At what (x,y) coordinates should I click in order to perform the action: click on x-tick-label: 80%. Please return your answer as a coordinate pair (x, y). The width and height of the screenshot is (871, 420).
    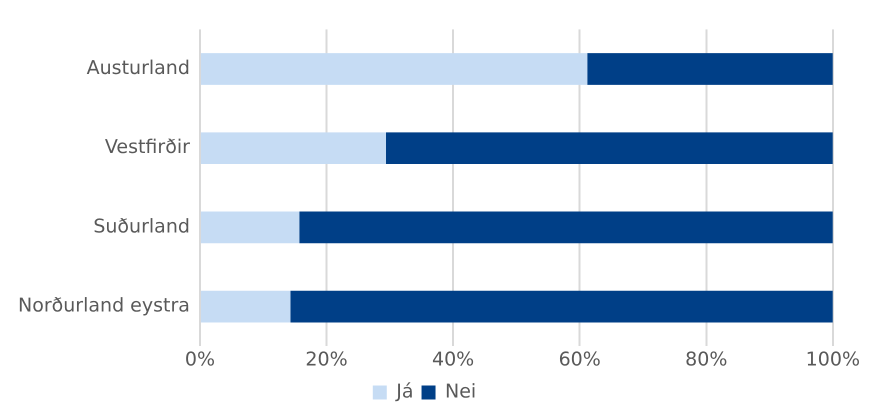
    Looking at the image, I should click on (706, 359).